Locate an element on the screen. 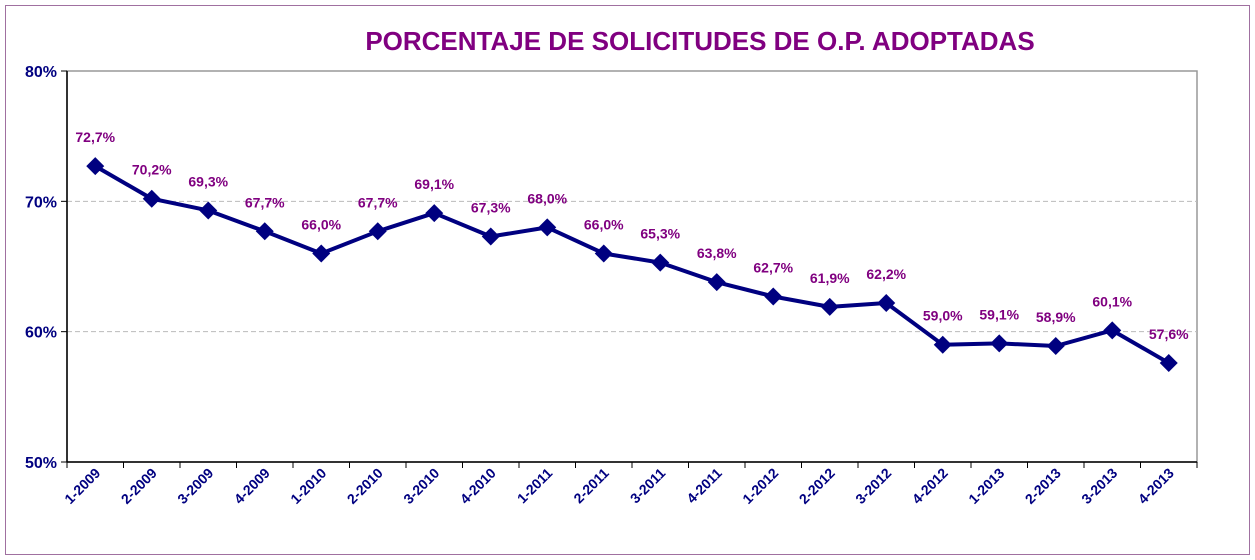  data-label: 65,3% is located at coordinates (660, 234).